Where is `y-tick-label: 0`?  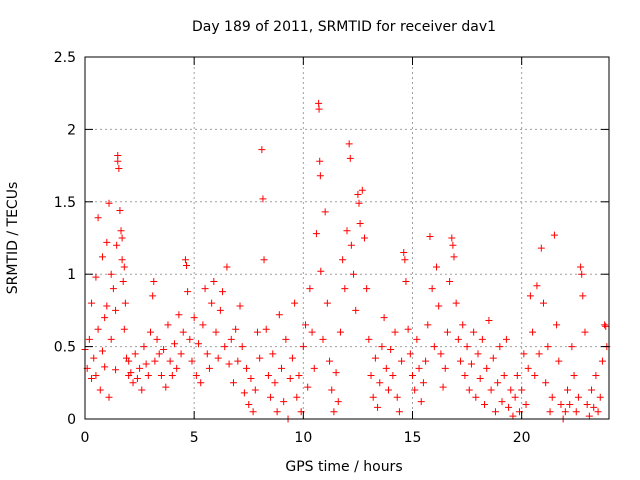 y-tick-label: 0 is located at coordinates (71, 420).